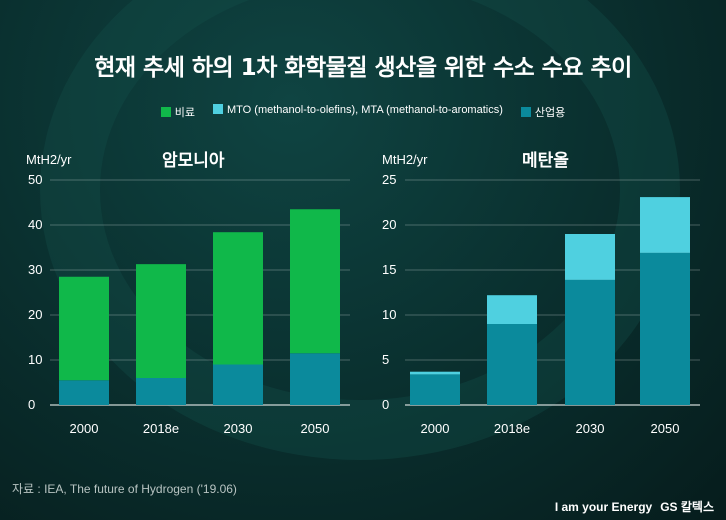 Image resolution: width=726 pixels, height=520 pixels. Describe the element at coordinates (363, 68) in the screenshot. I see `page-title: 현재 추세 하의 1차 화학물질 생산을 위한 수소 수요 추이` at that location.